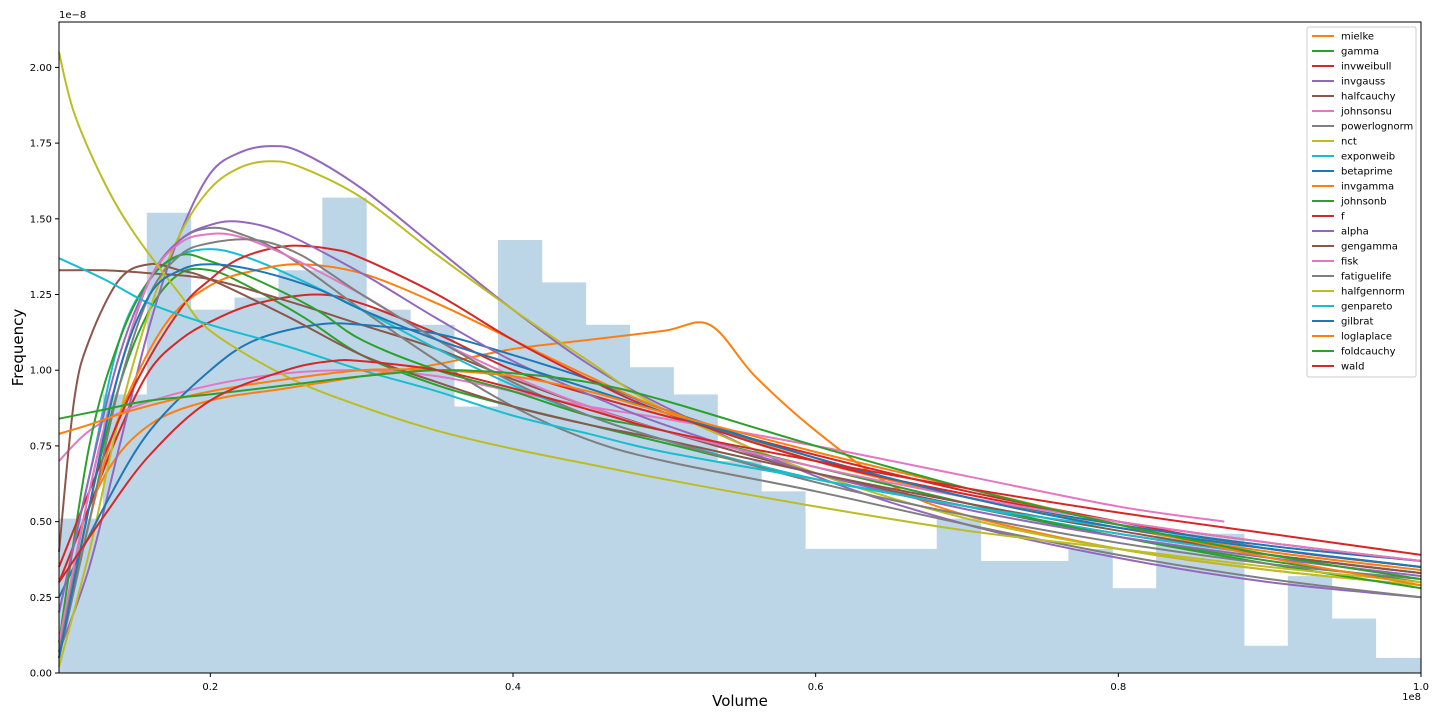 This screenshot has height=720, width=1440. Describe the element at coordinates (1366, 67) in the screenshot. I see `legend-label: invweibull` at that location.